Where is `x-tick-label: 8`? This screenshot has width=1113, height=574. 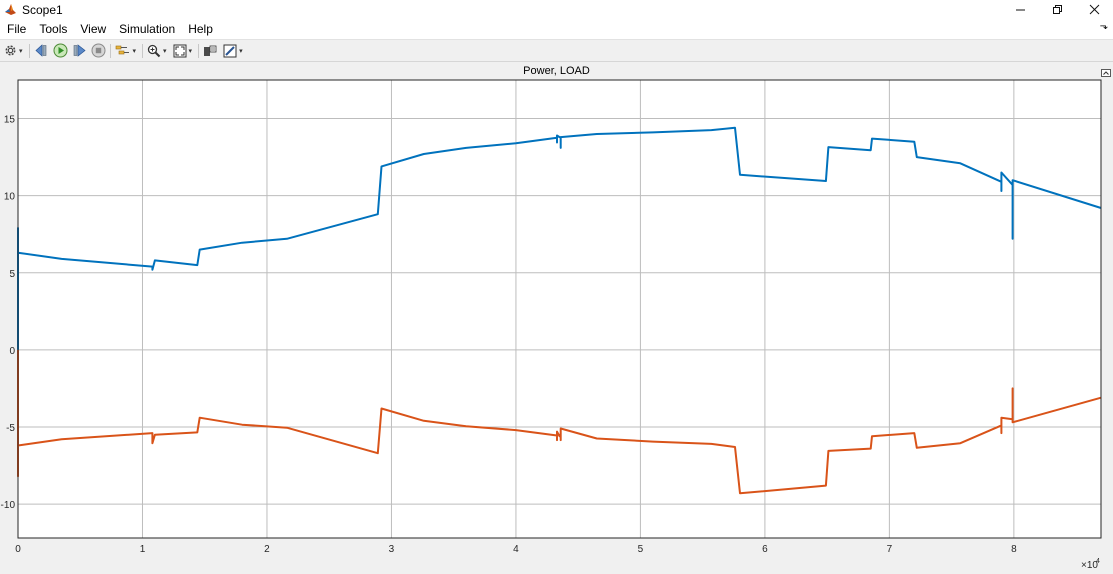
x-tick-label: 8 is located at coordinates (1014, 549).